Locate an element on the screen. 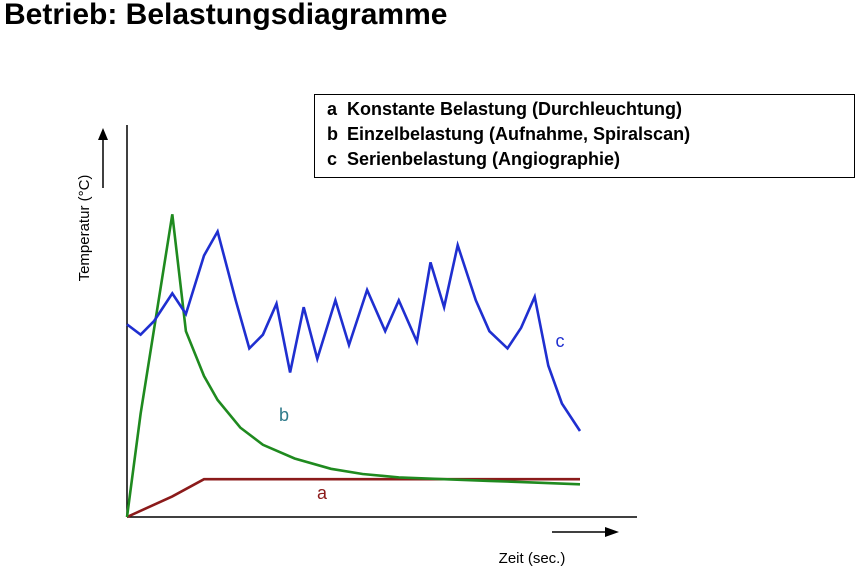  page-title: Betrieb: Belastungsdiagramme is located at coordinates (226, 15).